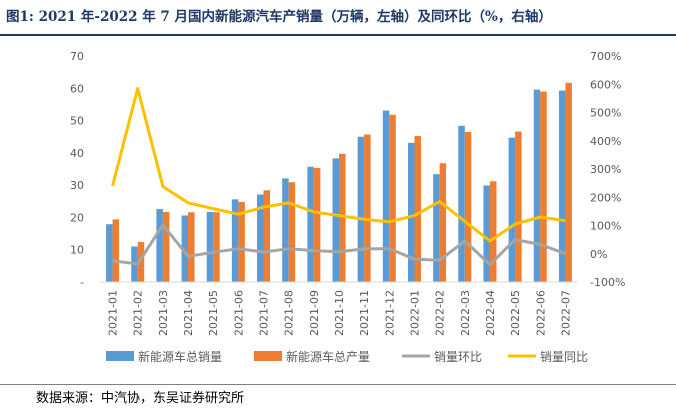  Describe the element at coordinates (605, 141) in the screenshot. I see `right-tick-label: 400%` at that location.